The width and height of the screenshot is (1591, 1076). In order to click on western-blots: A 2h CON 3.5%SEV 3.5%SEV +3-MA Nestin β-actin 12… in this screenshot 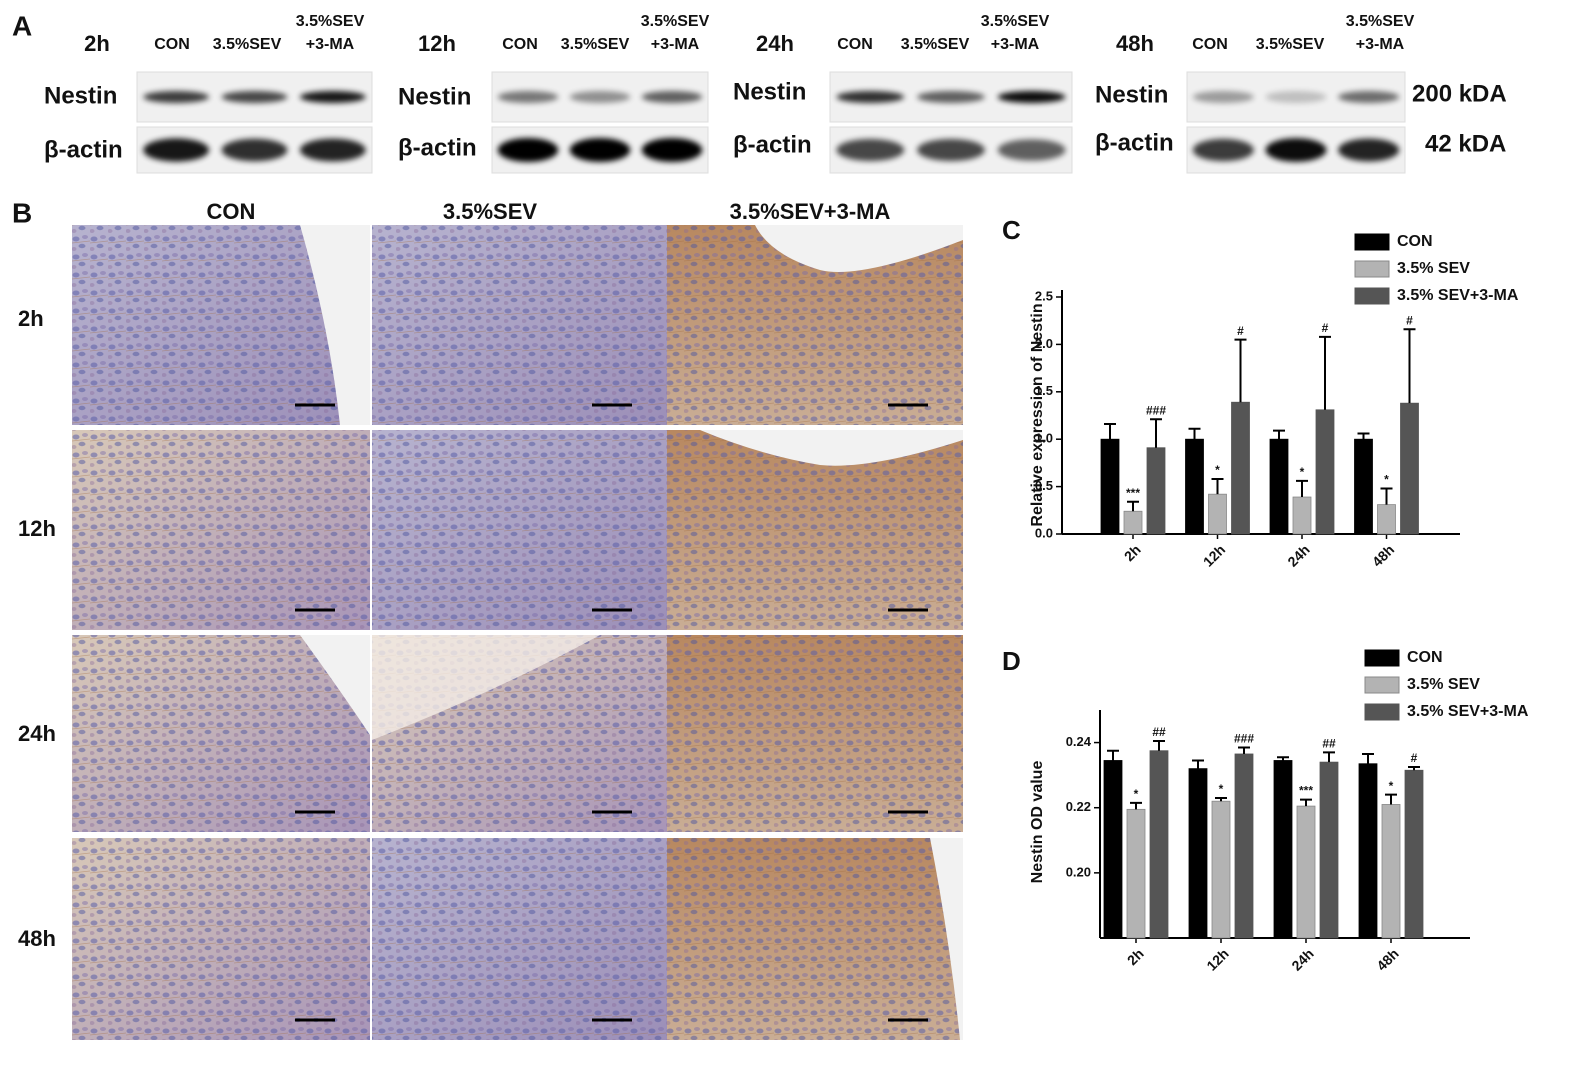, I will do `click(759, 92)`.